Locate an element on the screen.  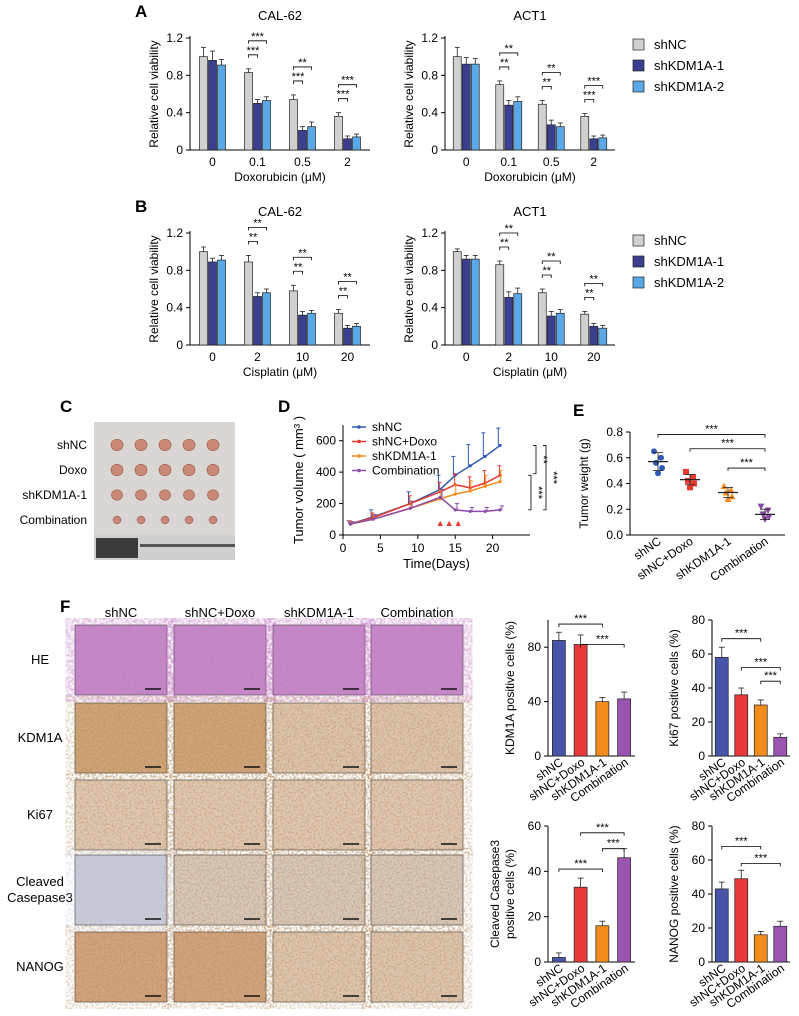
row-label: Casepase3 is located at coordinates (40, 897).